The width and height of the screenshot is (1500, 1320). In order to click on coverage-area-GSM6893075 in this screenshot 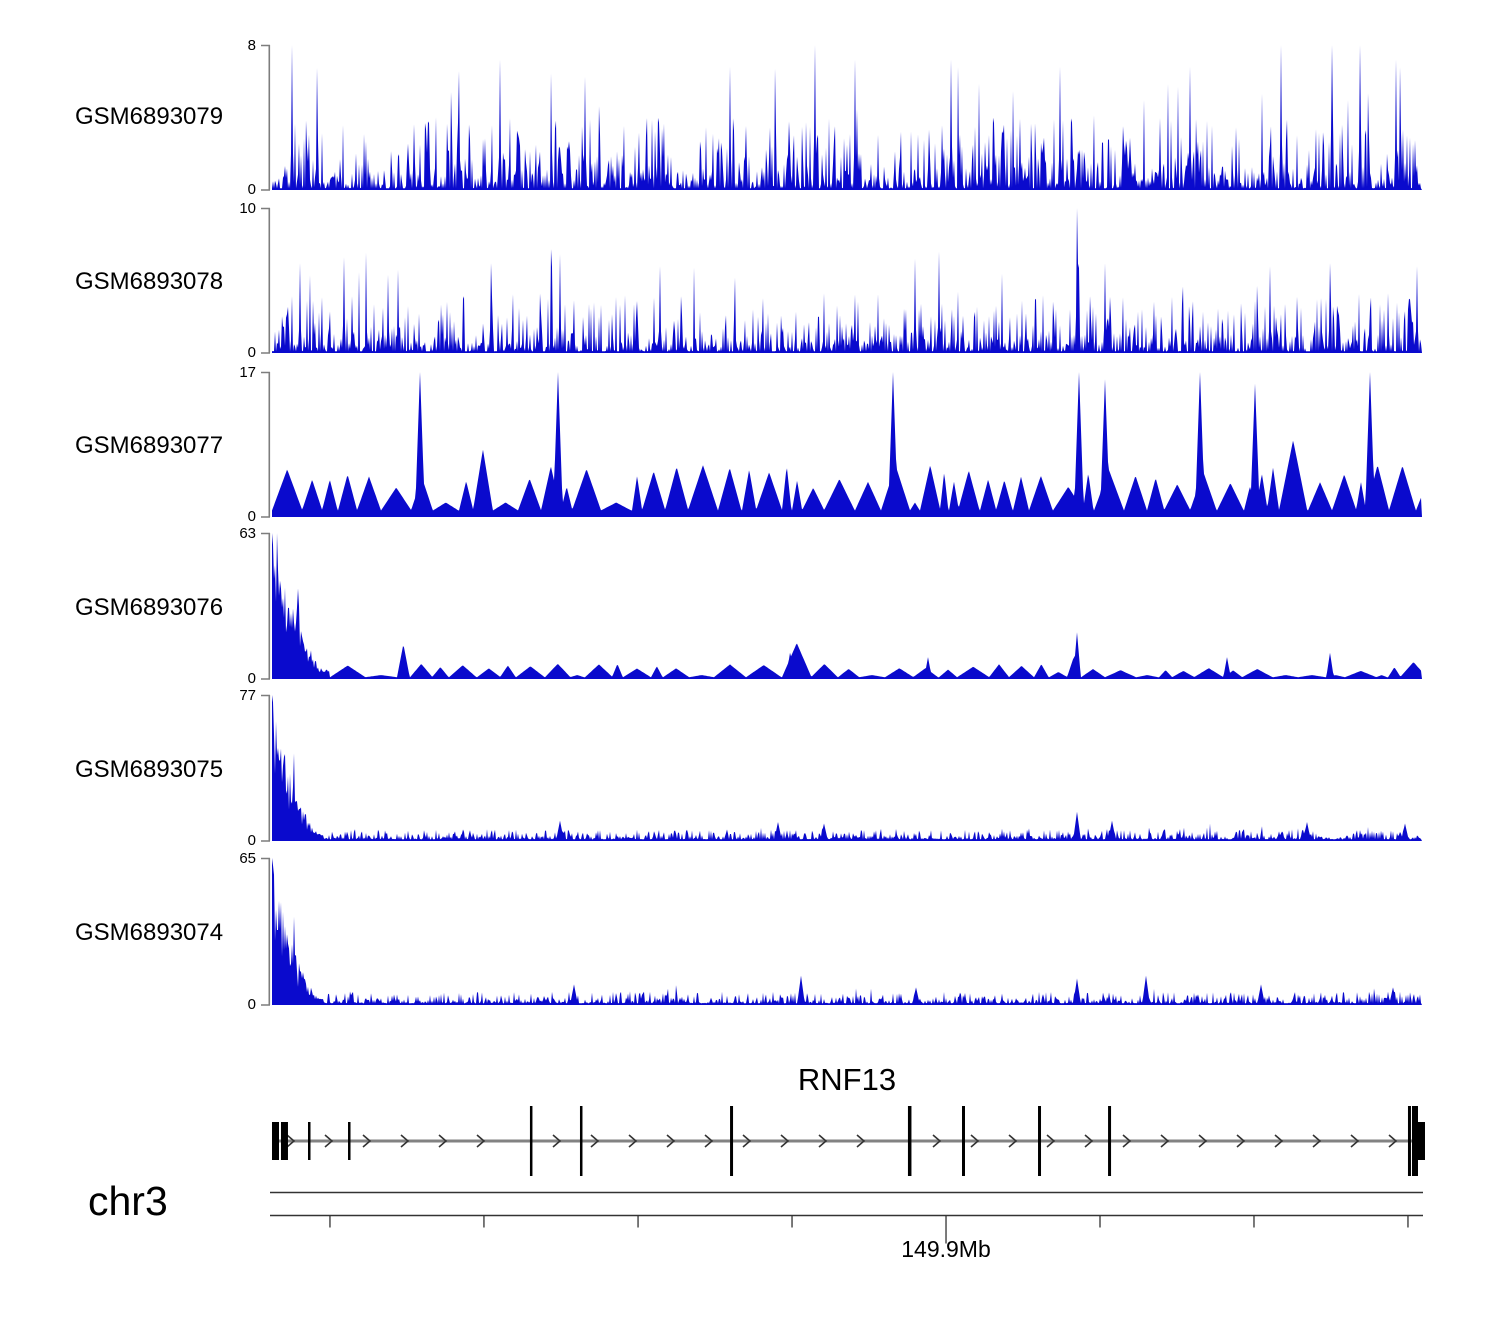, I will do `click(847, 768)`.